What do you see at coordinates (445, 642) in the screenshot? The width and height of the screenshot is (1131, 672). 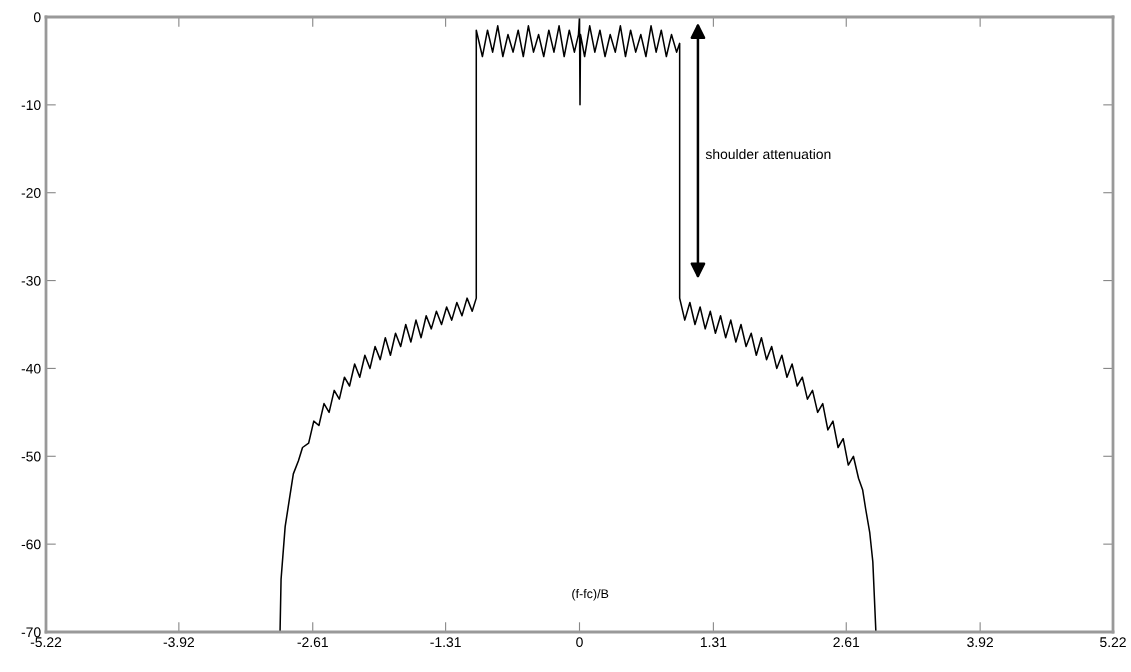 I see `x-tick-label: -1.31` at bounding box center [445, 642].